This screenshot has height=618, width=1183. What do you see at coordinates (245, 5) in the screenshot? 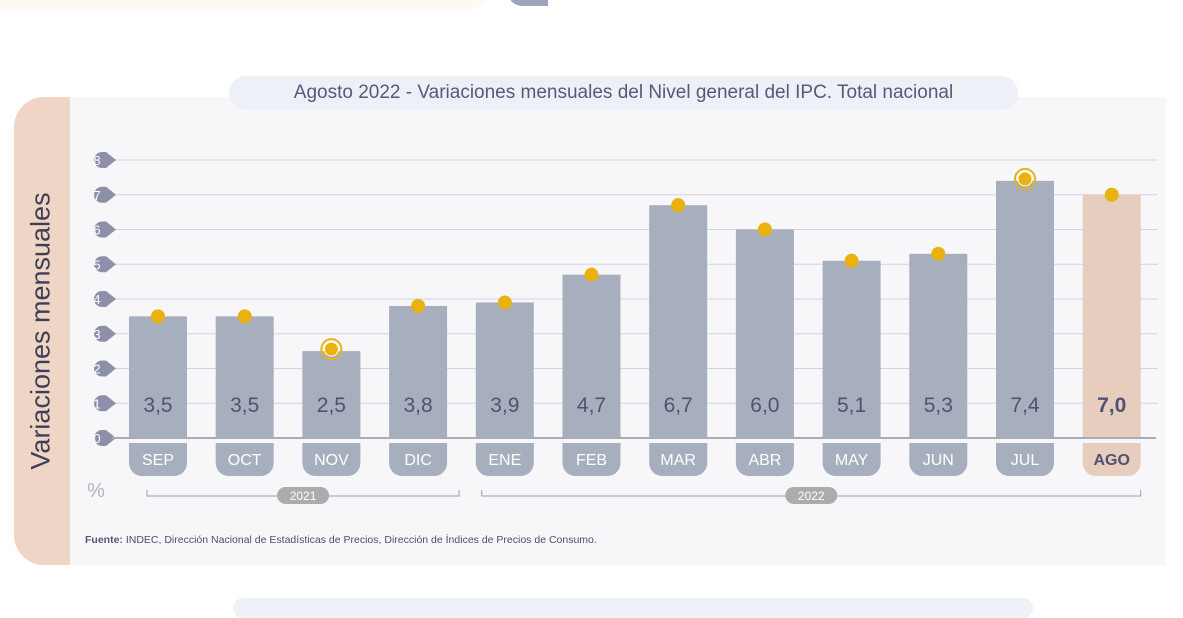
I see `previous-card` at bounding box center [245, 5].